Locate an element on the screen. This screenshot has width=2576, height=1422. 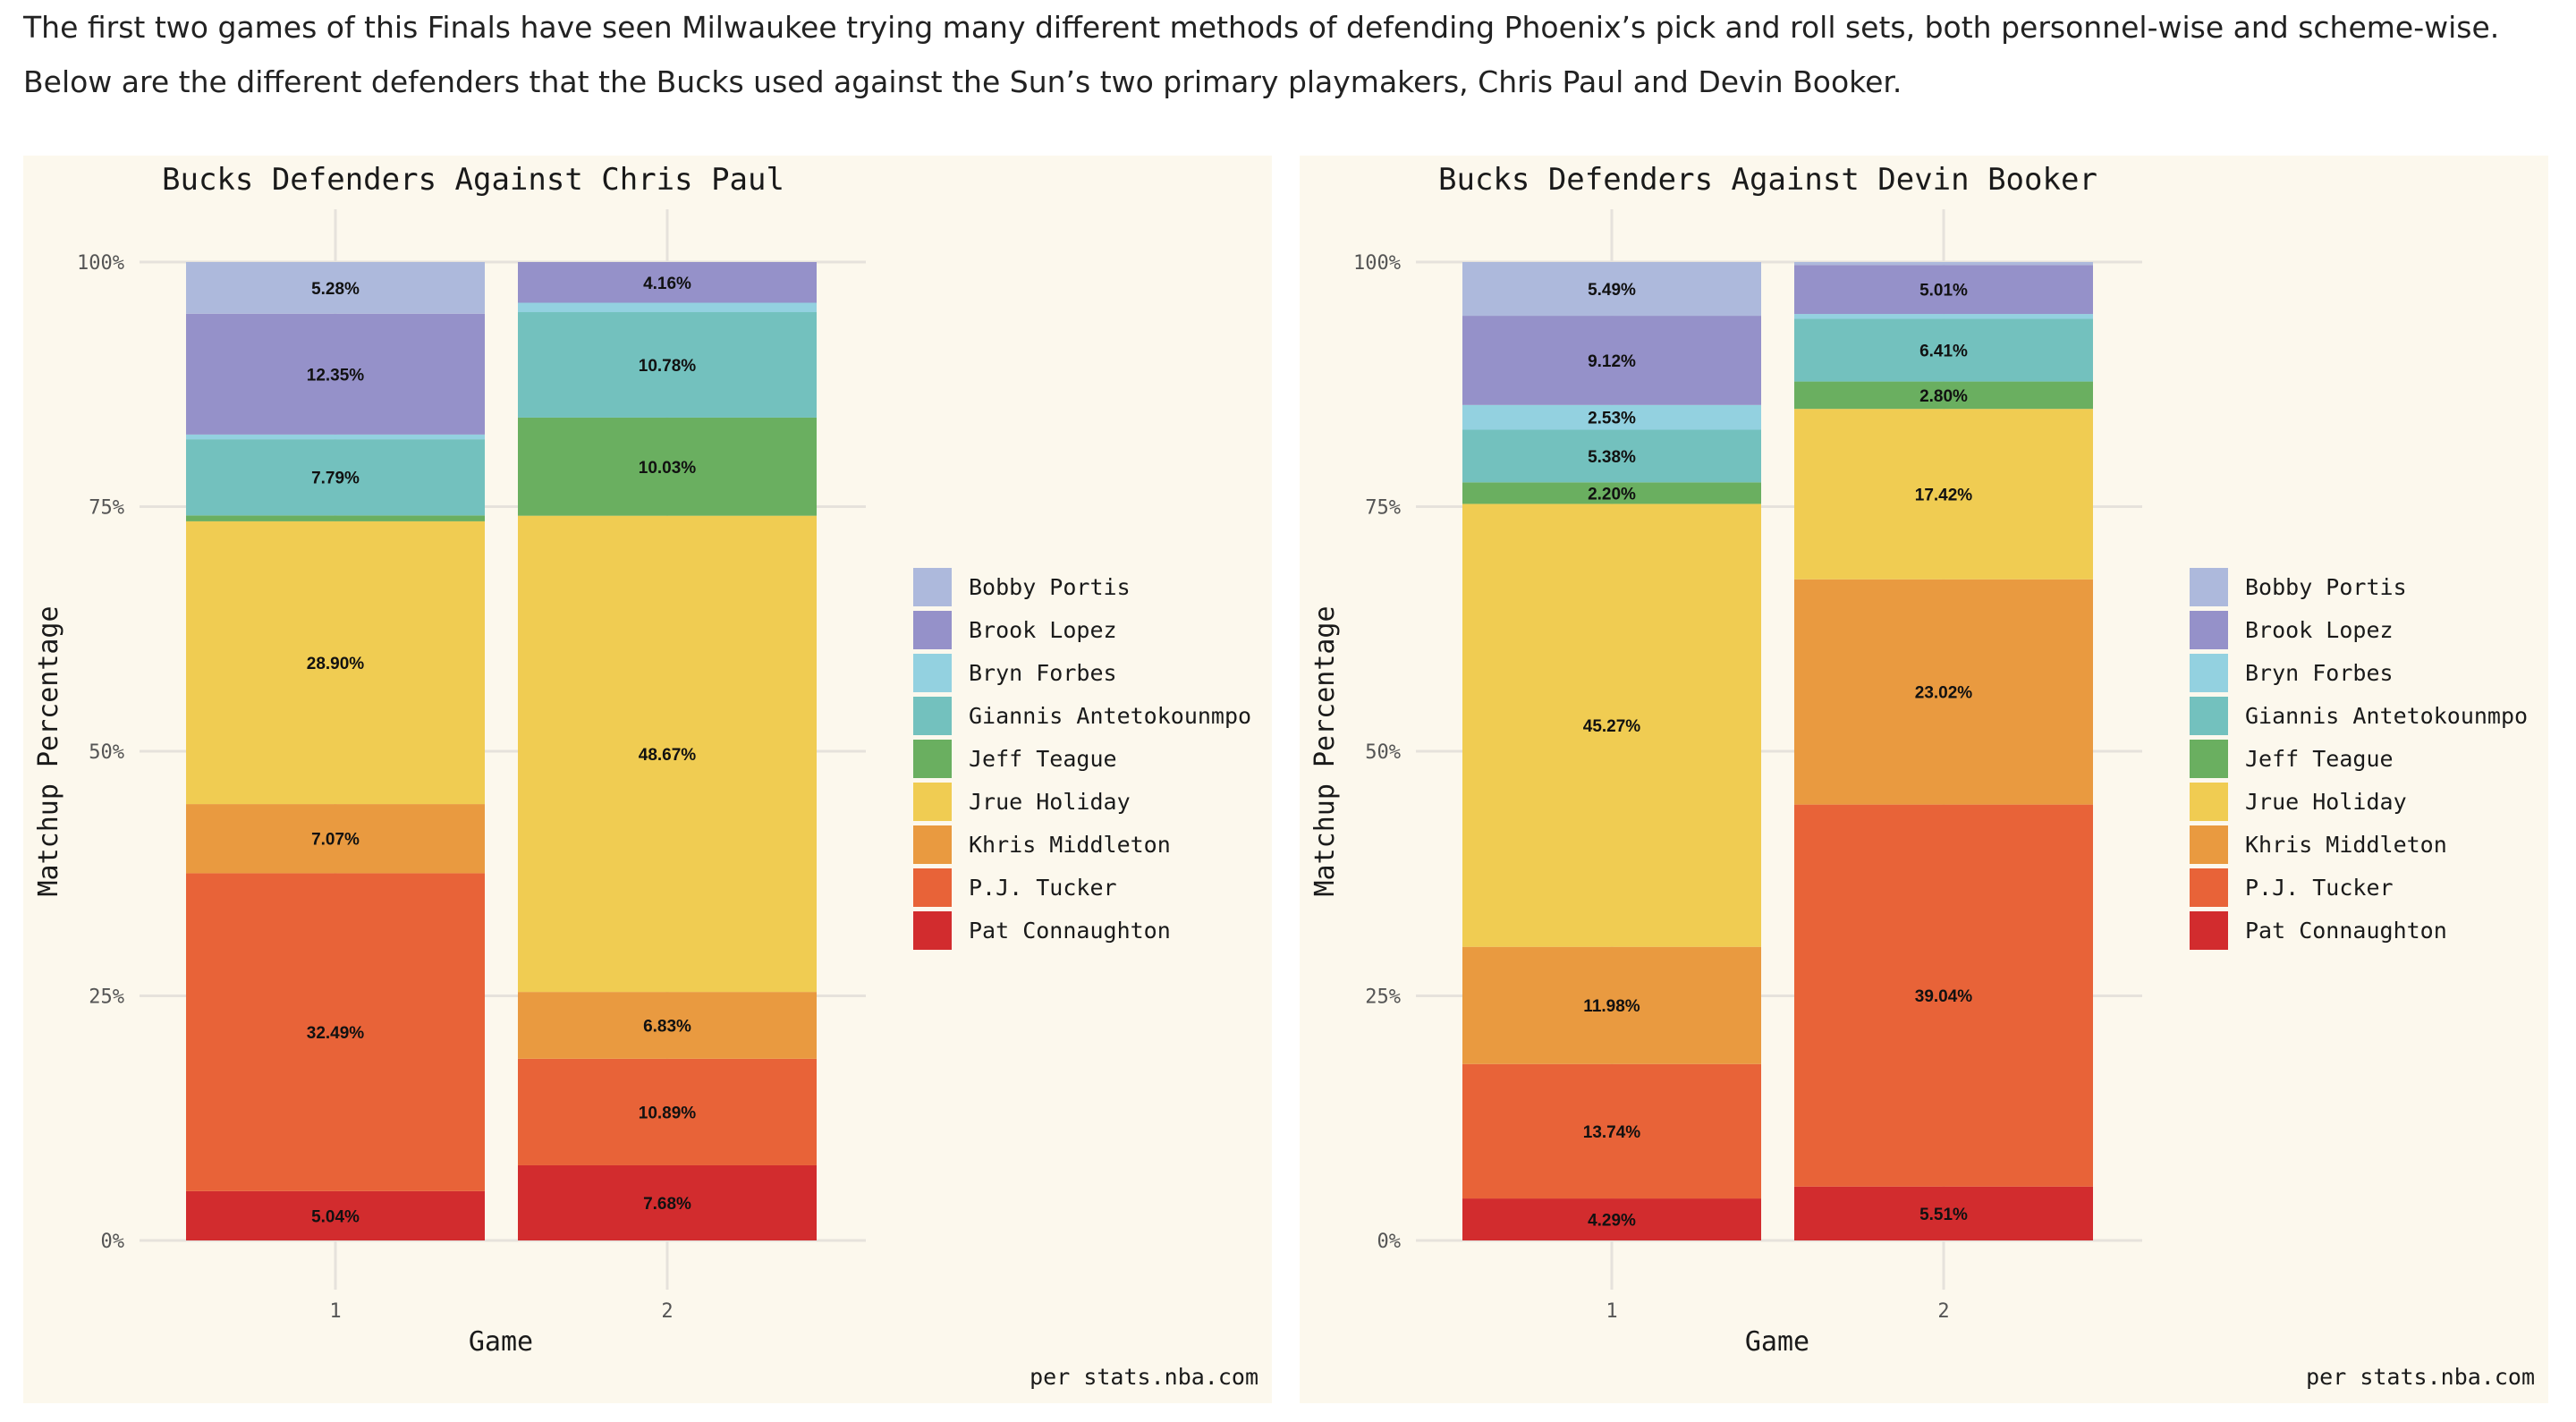
data-label: 9.12% is located at coordinates (1612, 361).